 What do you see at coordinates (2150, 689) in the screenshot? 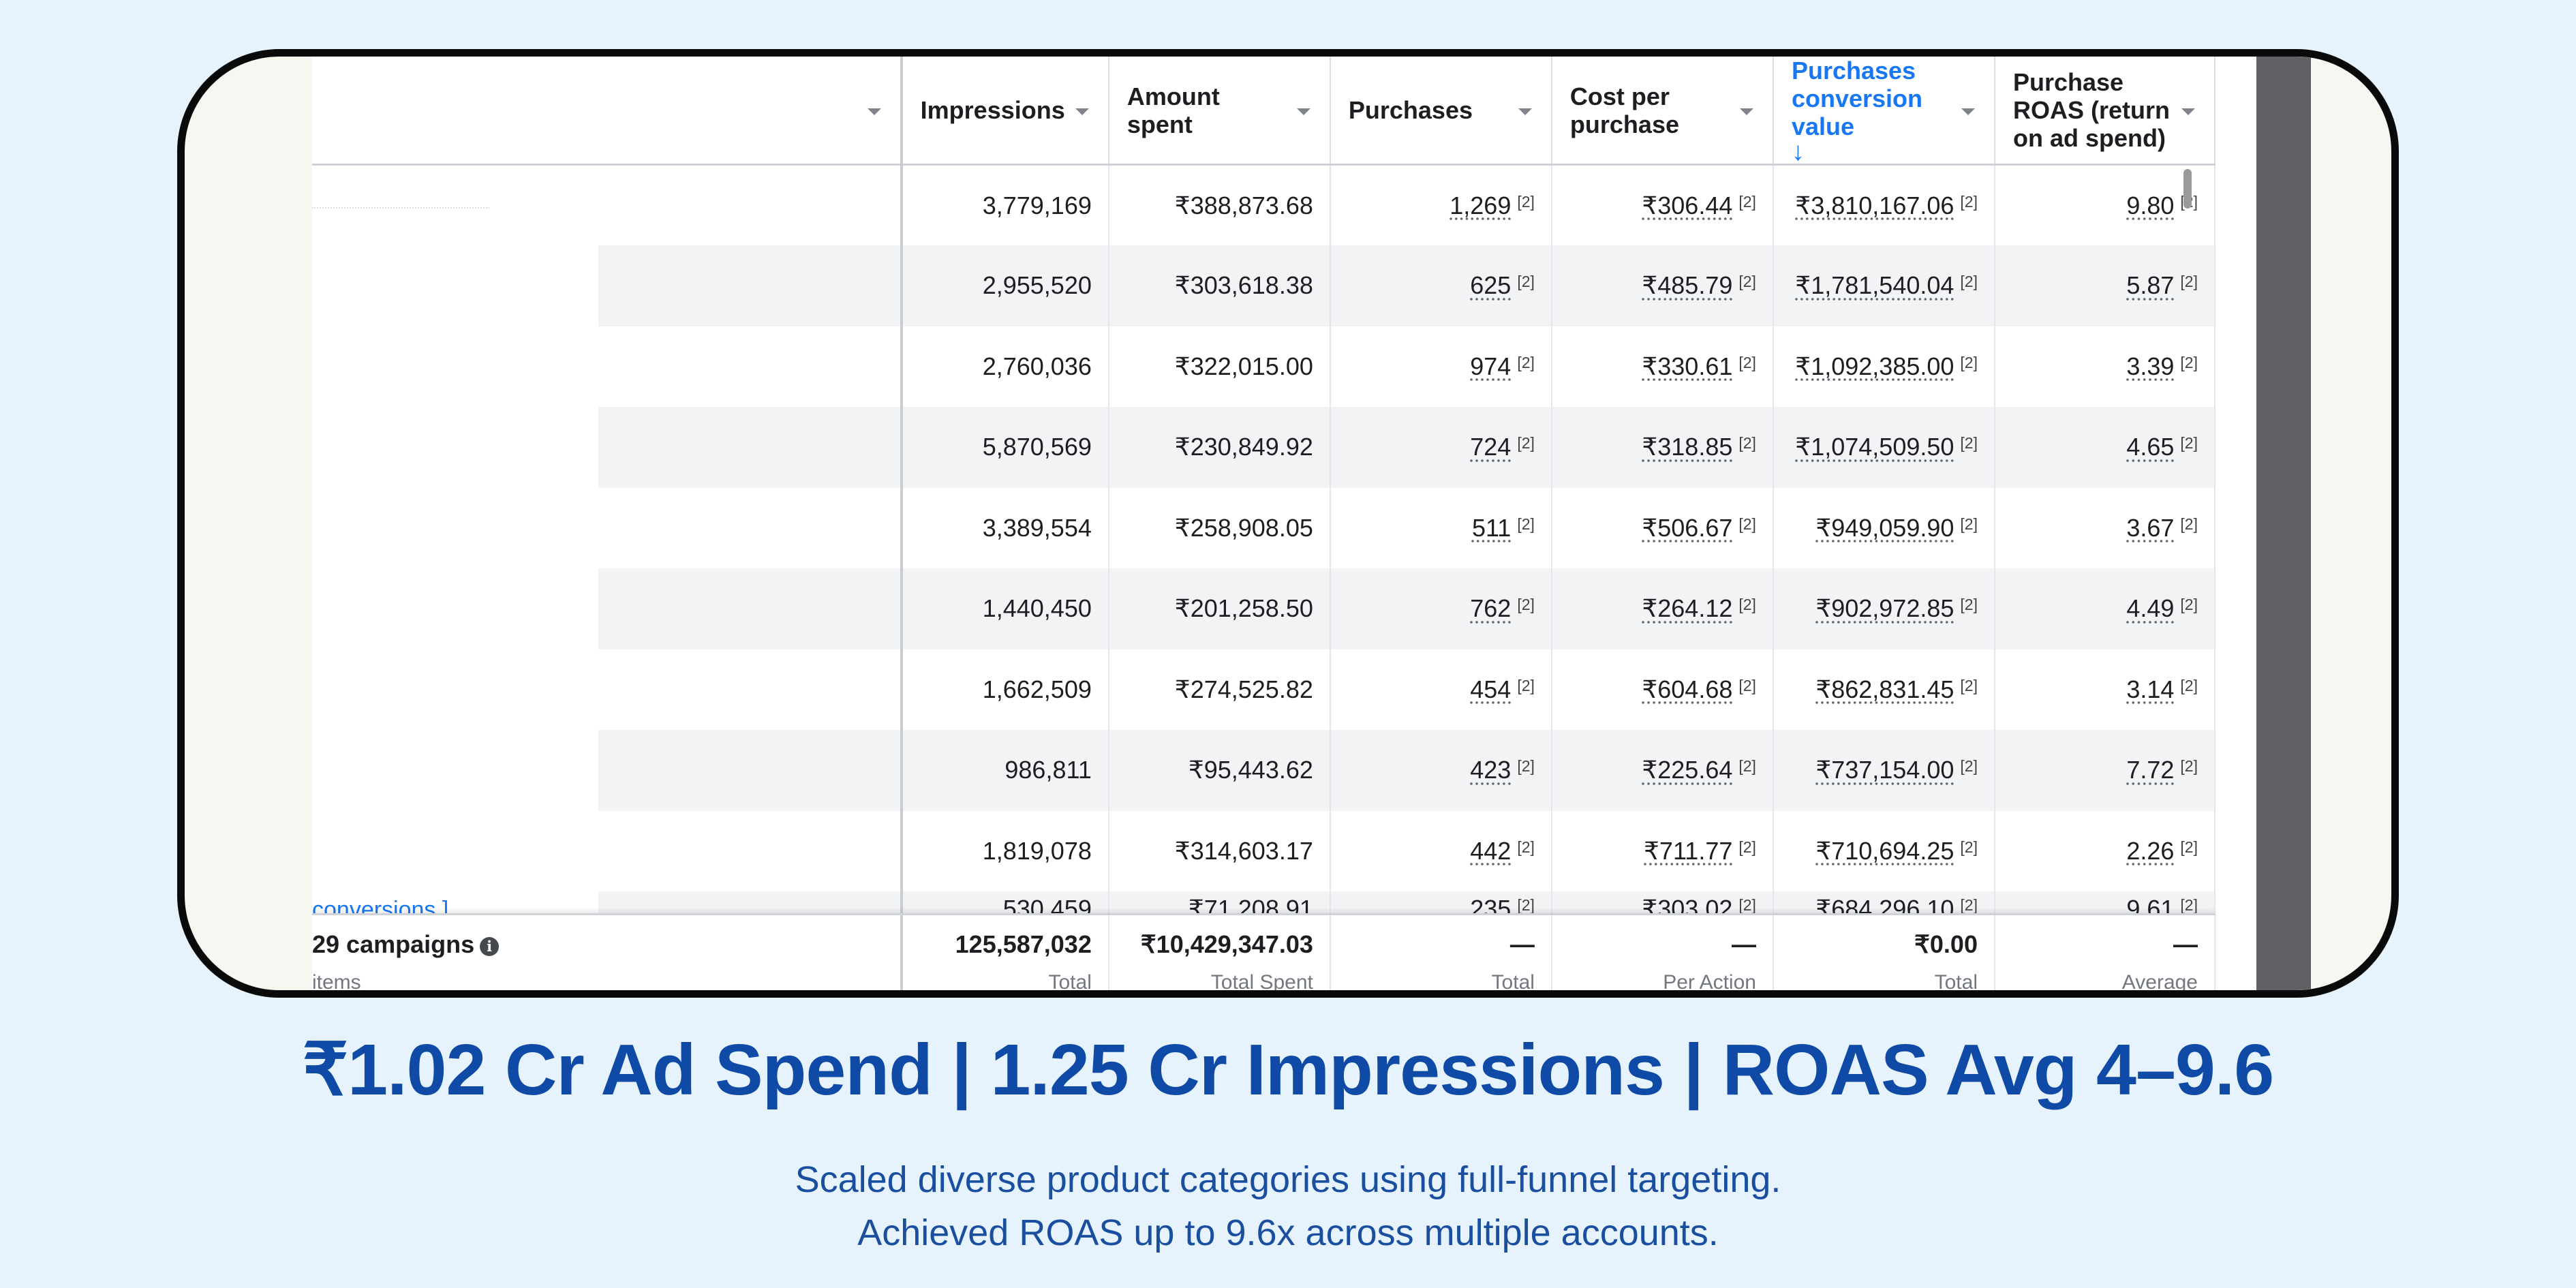
I see `metric-value-link: 3.14` at bounding box center [2150, 689].